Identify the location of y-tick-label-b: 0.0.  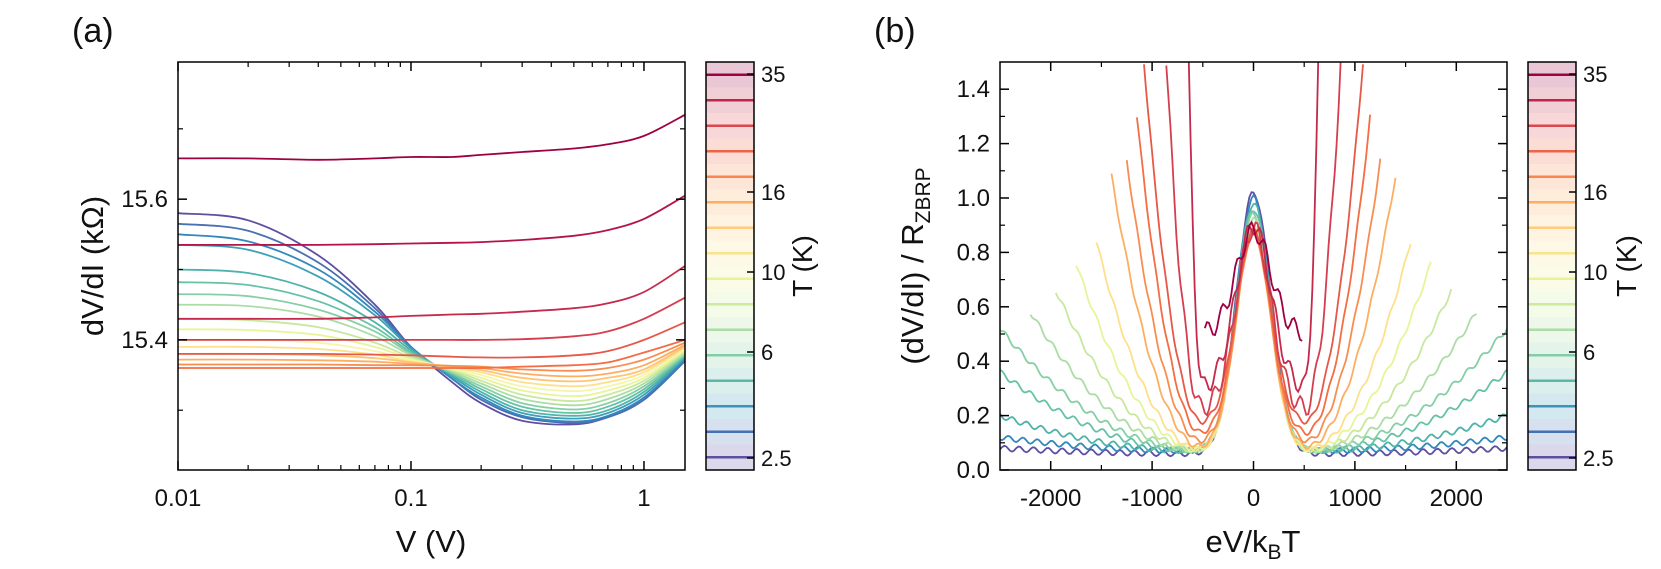
(973, 470).